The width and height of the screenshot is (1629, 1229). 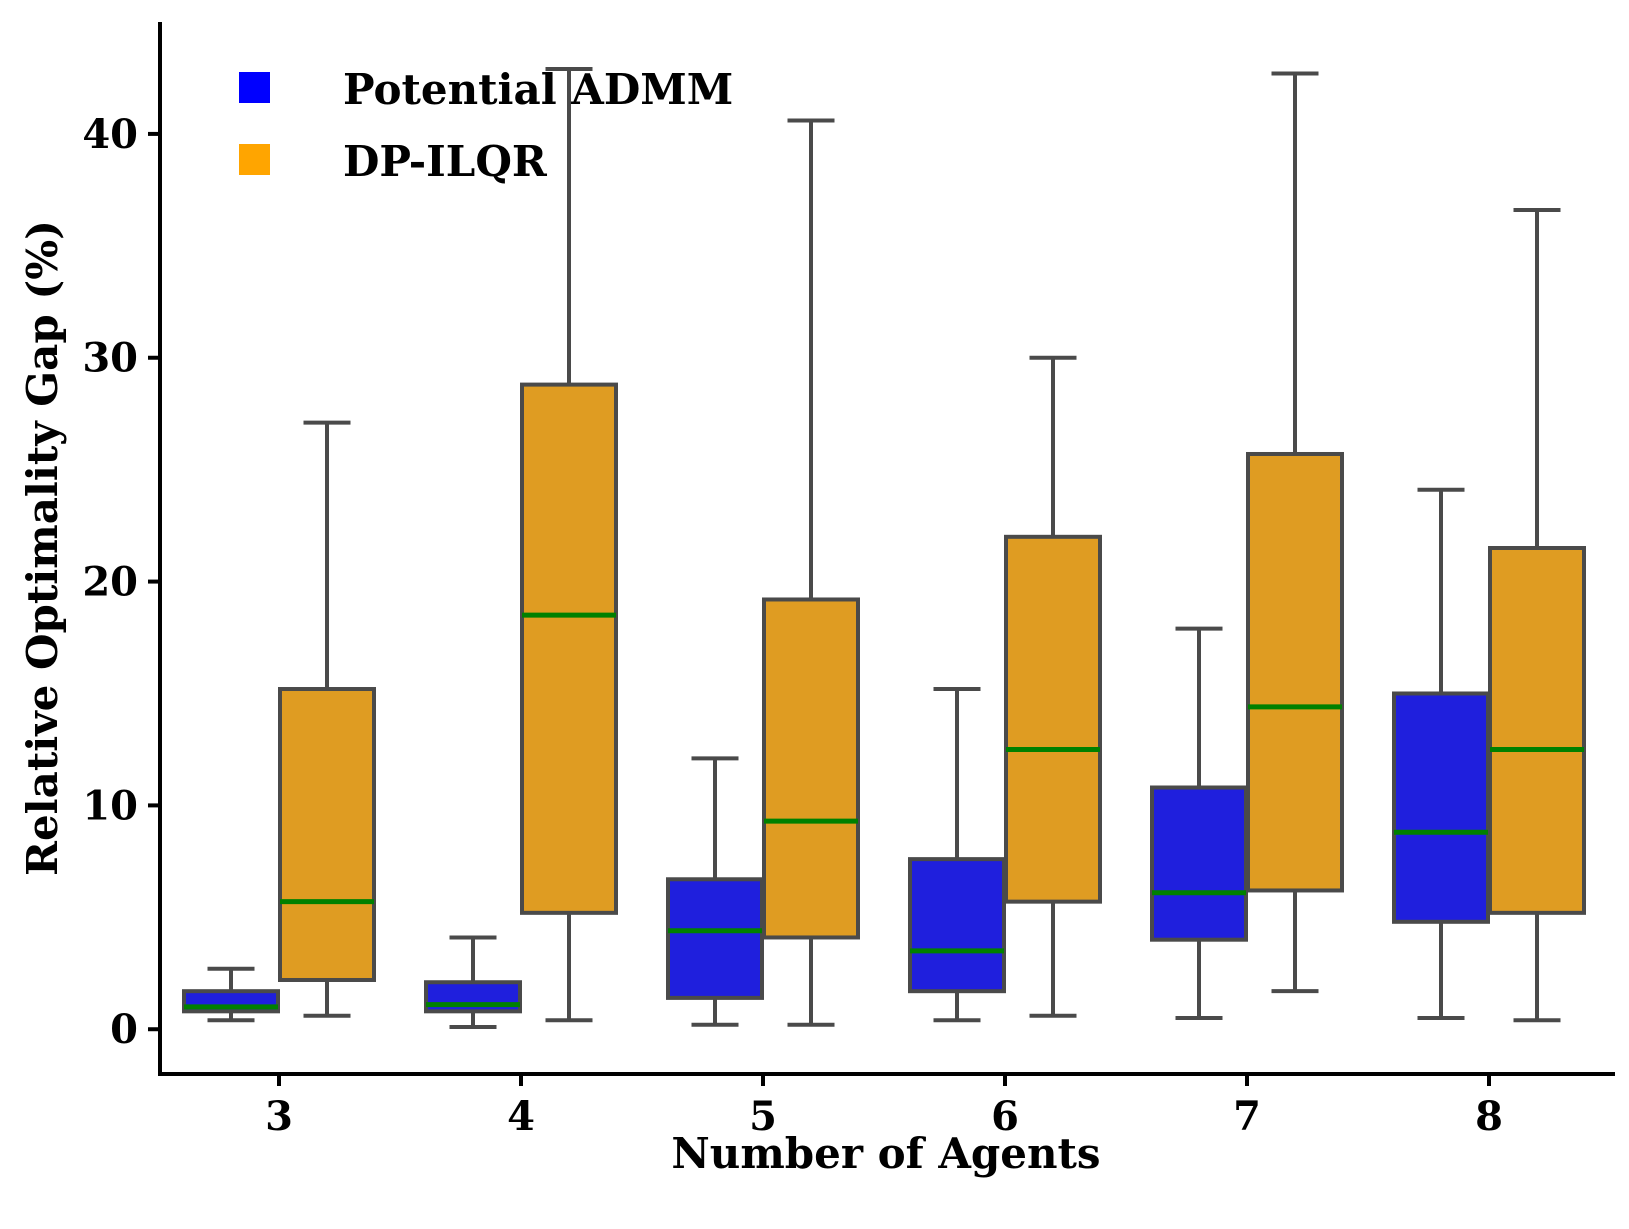 I want to click on x-tick-label-3: 3, so click(x=279, y=1116).